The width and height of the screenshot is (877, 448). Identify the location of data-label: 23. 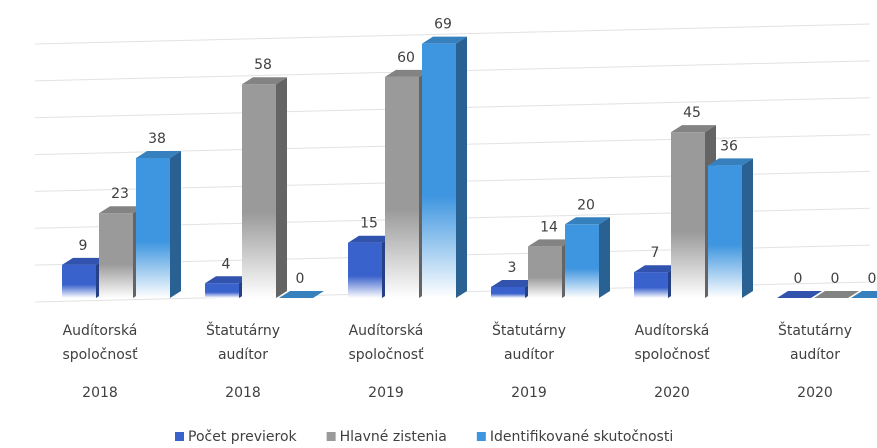
(120, 194).